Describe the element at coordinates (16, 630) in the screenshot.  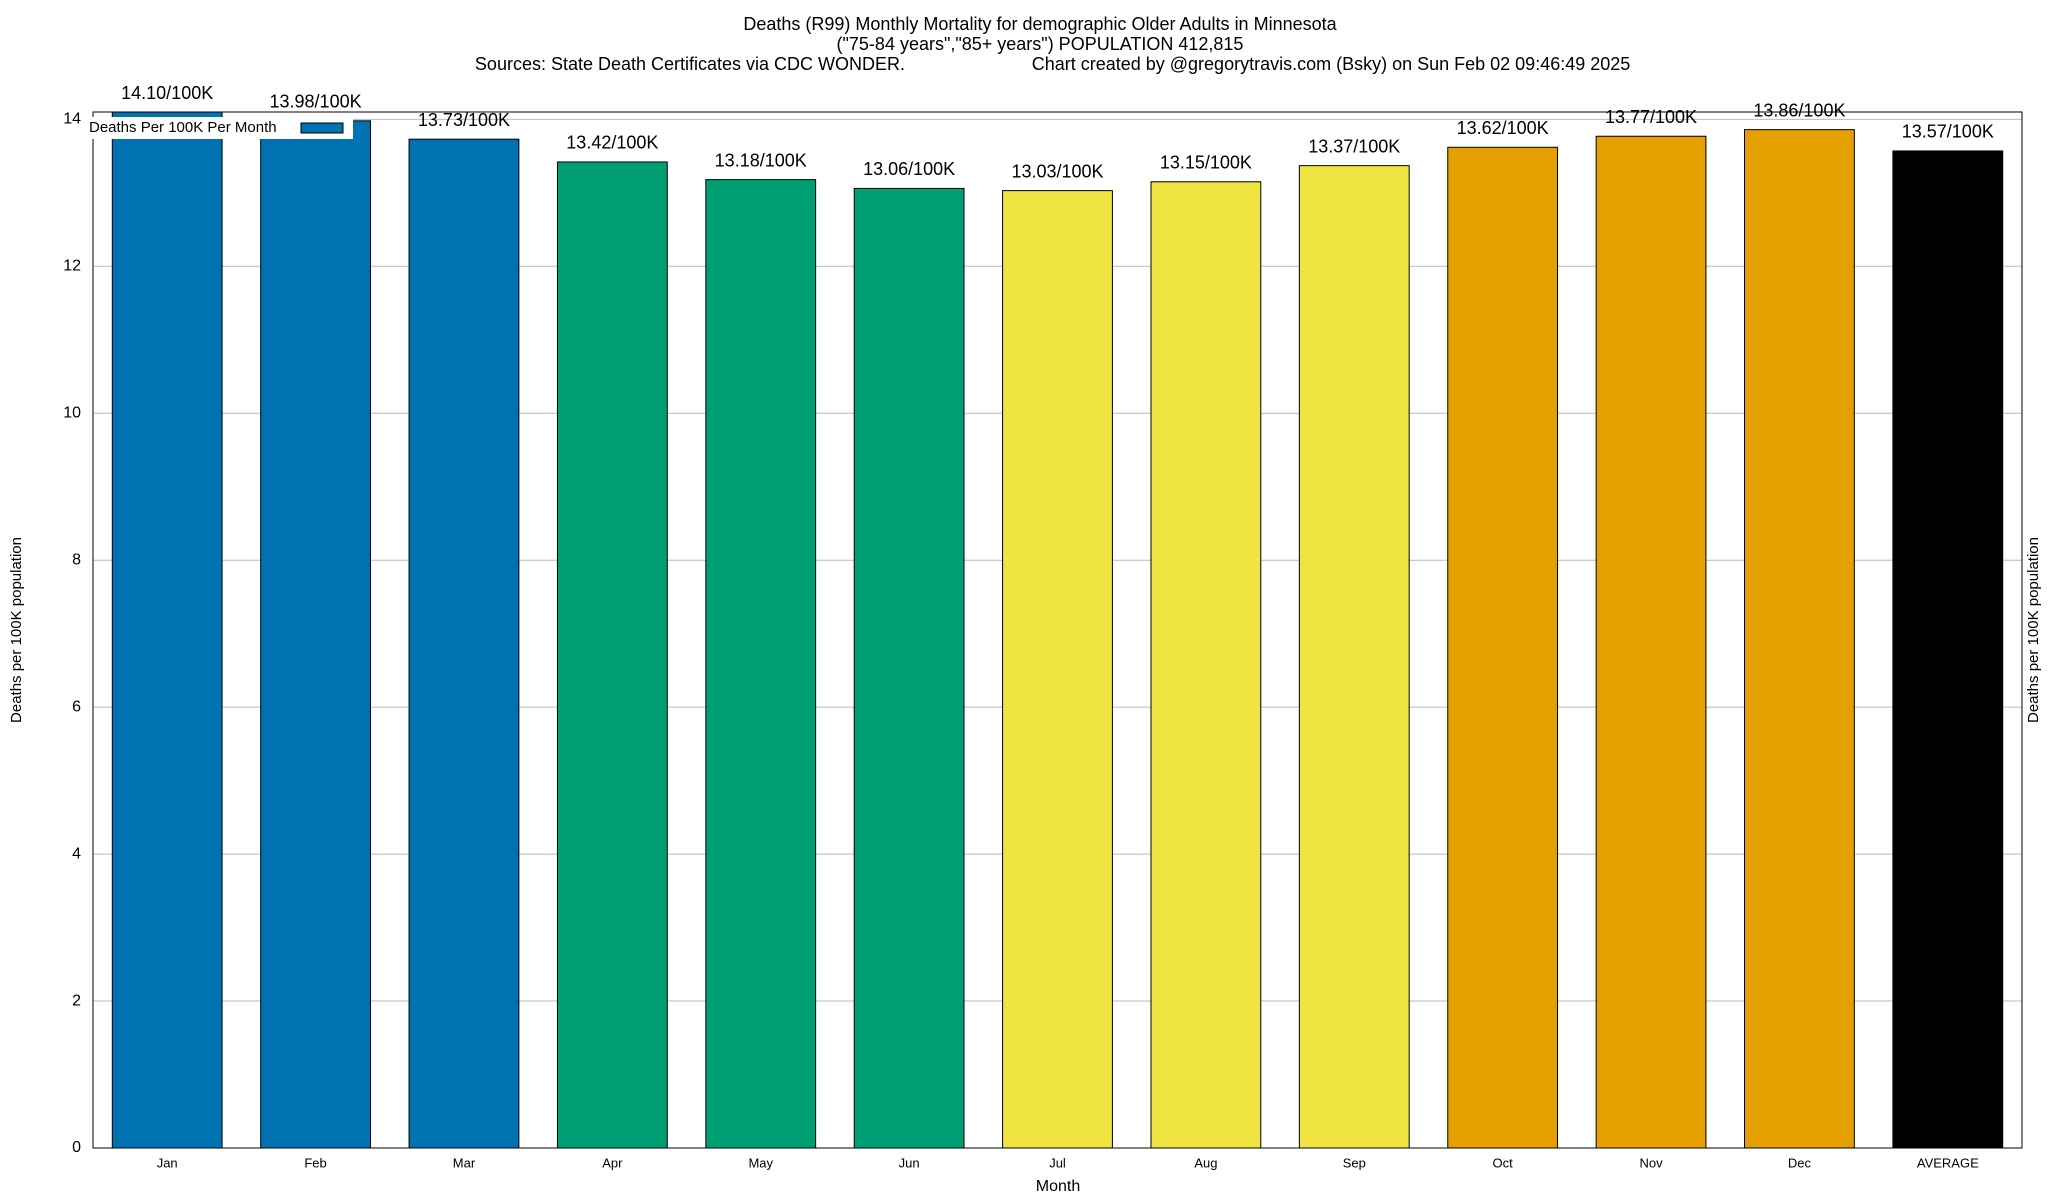
I see `y-axis-label: Deaths per 100K population` at that location.